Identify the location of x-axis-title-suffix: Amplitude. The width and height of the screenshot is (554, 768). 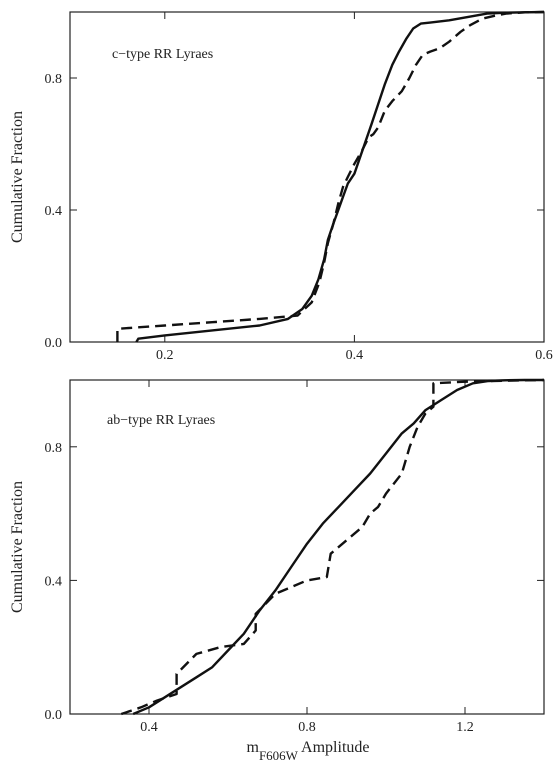
(334, 747).